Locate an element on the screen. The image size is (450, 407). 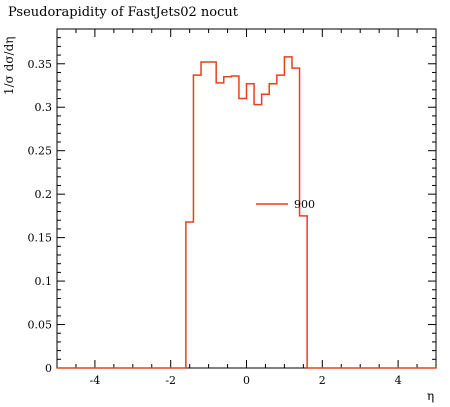
legend: 900 is located at coordinates (285, 204).